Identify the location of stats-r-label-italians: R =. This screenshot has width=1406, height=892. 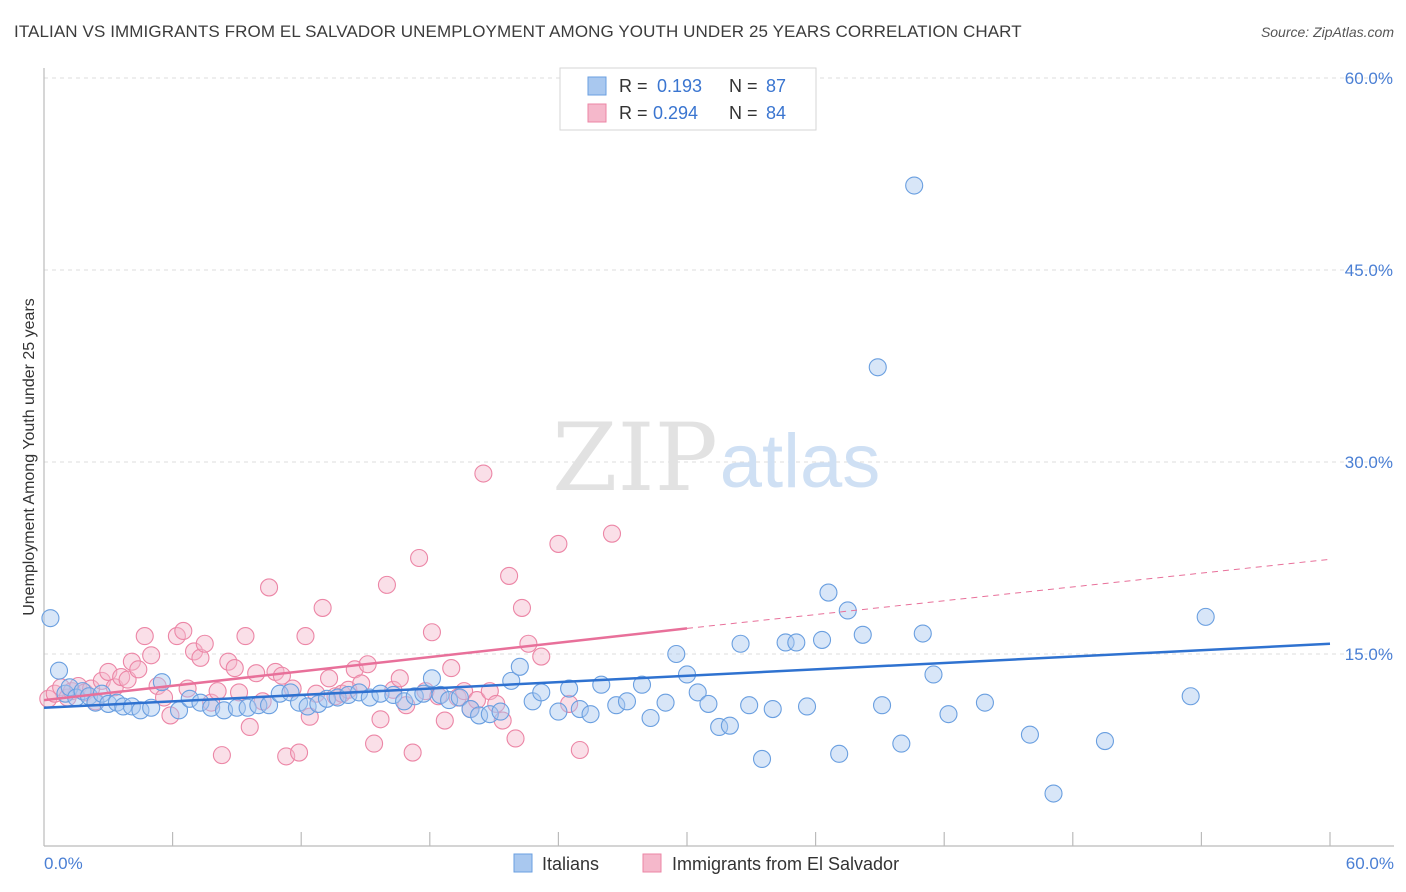
(633, 86).